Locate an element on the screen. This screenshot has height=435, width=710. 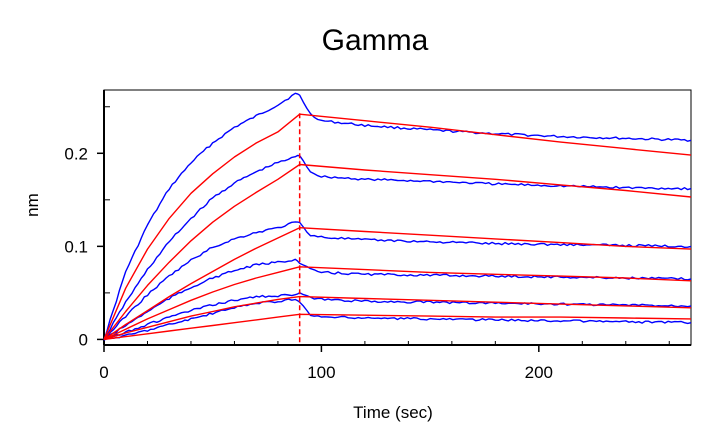
y-ticks: 0 0.1 0.2 is located at coordinates (84, 246).